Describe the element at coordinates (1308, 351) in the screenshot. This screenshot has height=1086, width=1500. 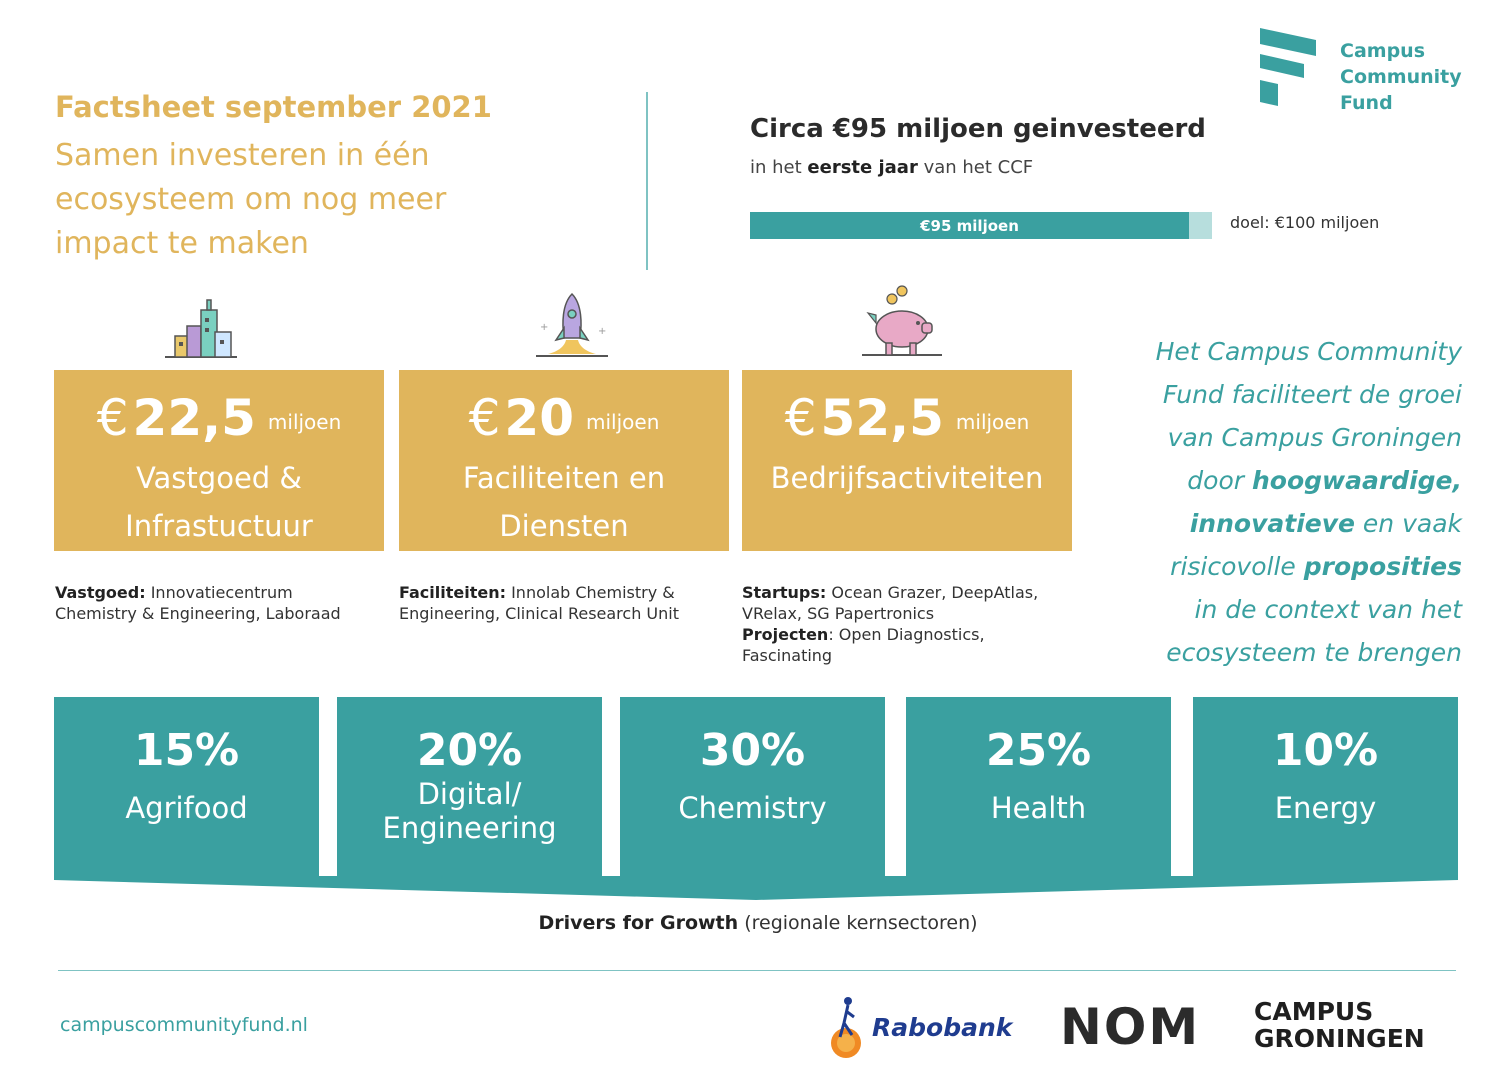
I see `quote-line: Het Campus Community` at that location.